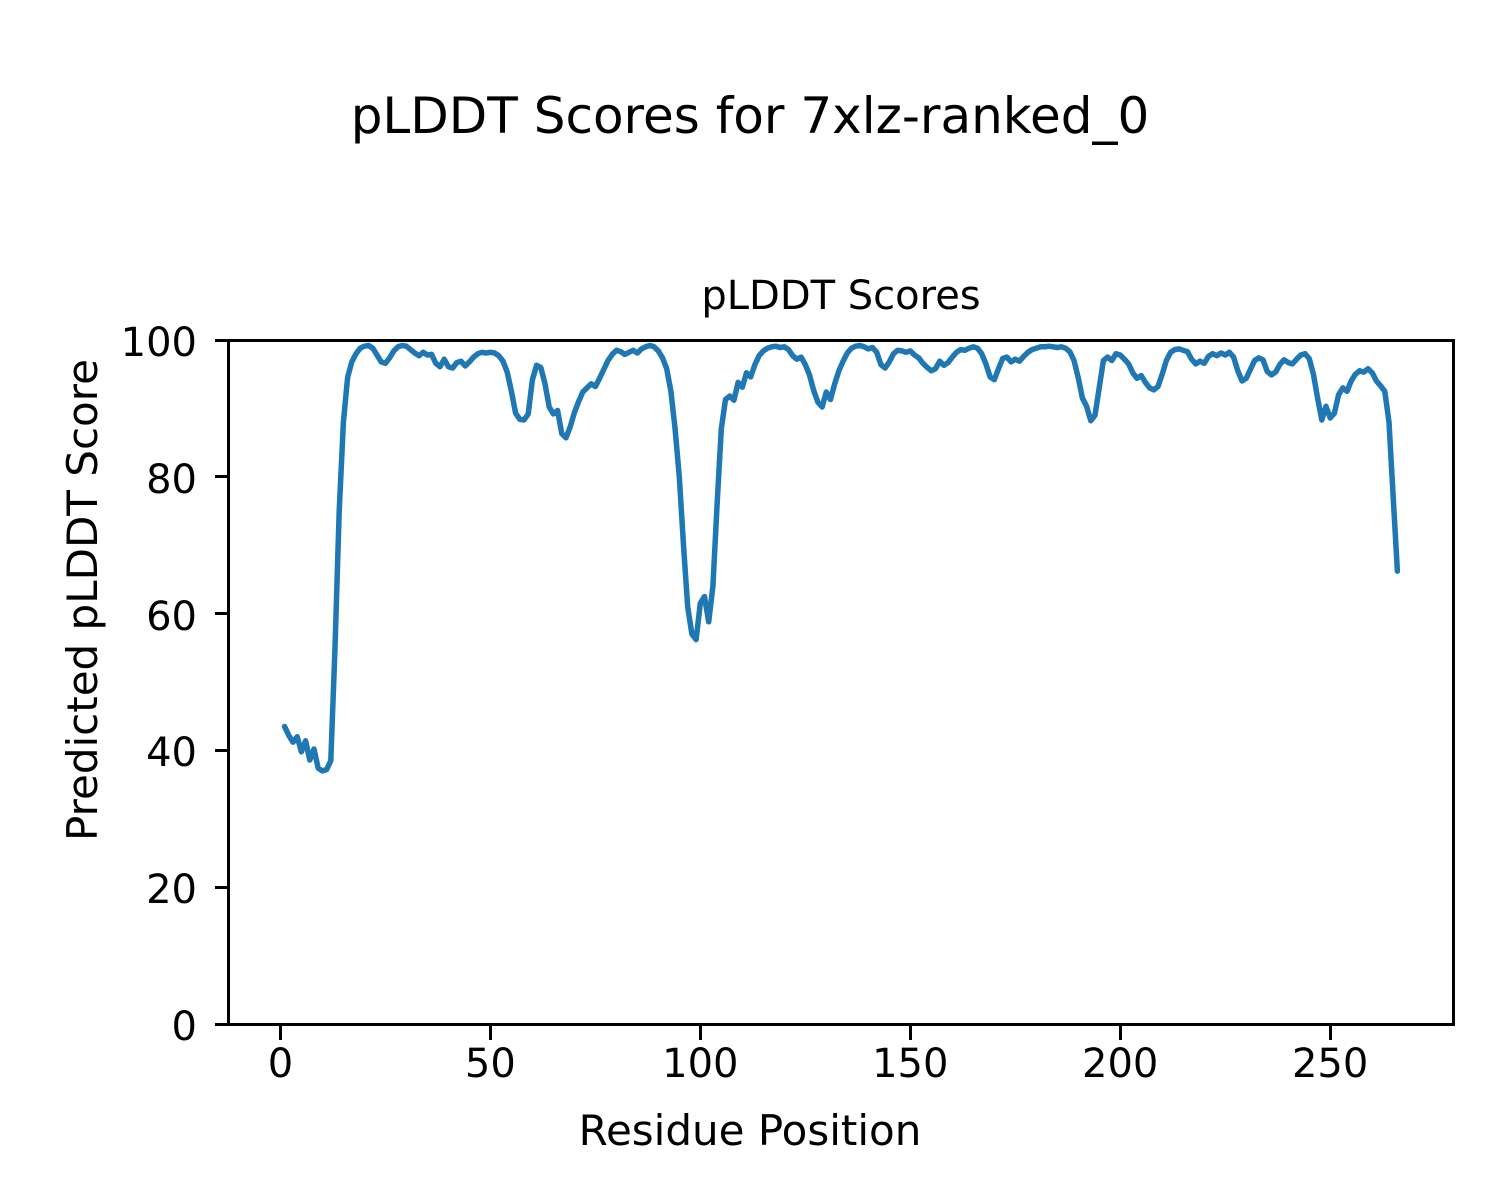 The width and height of the screenshot is (1500, 1200). I want to click on figure-title: pLDDT Scores for 7xlz-ranked_0, so click(750, 116).